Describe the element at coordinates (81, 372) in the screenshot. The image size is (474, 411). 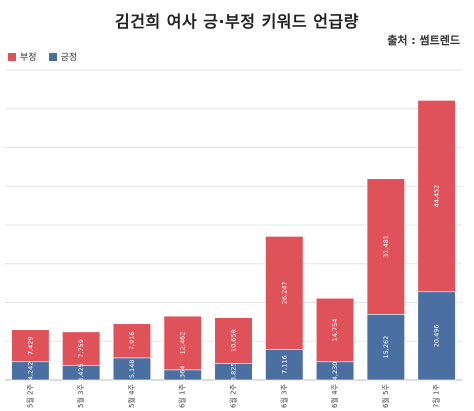
I see `value-label-positive: 3,425` at that location.